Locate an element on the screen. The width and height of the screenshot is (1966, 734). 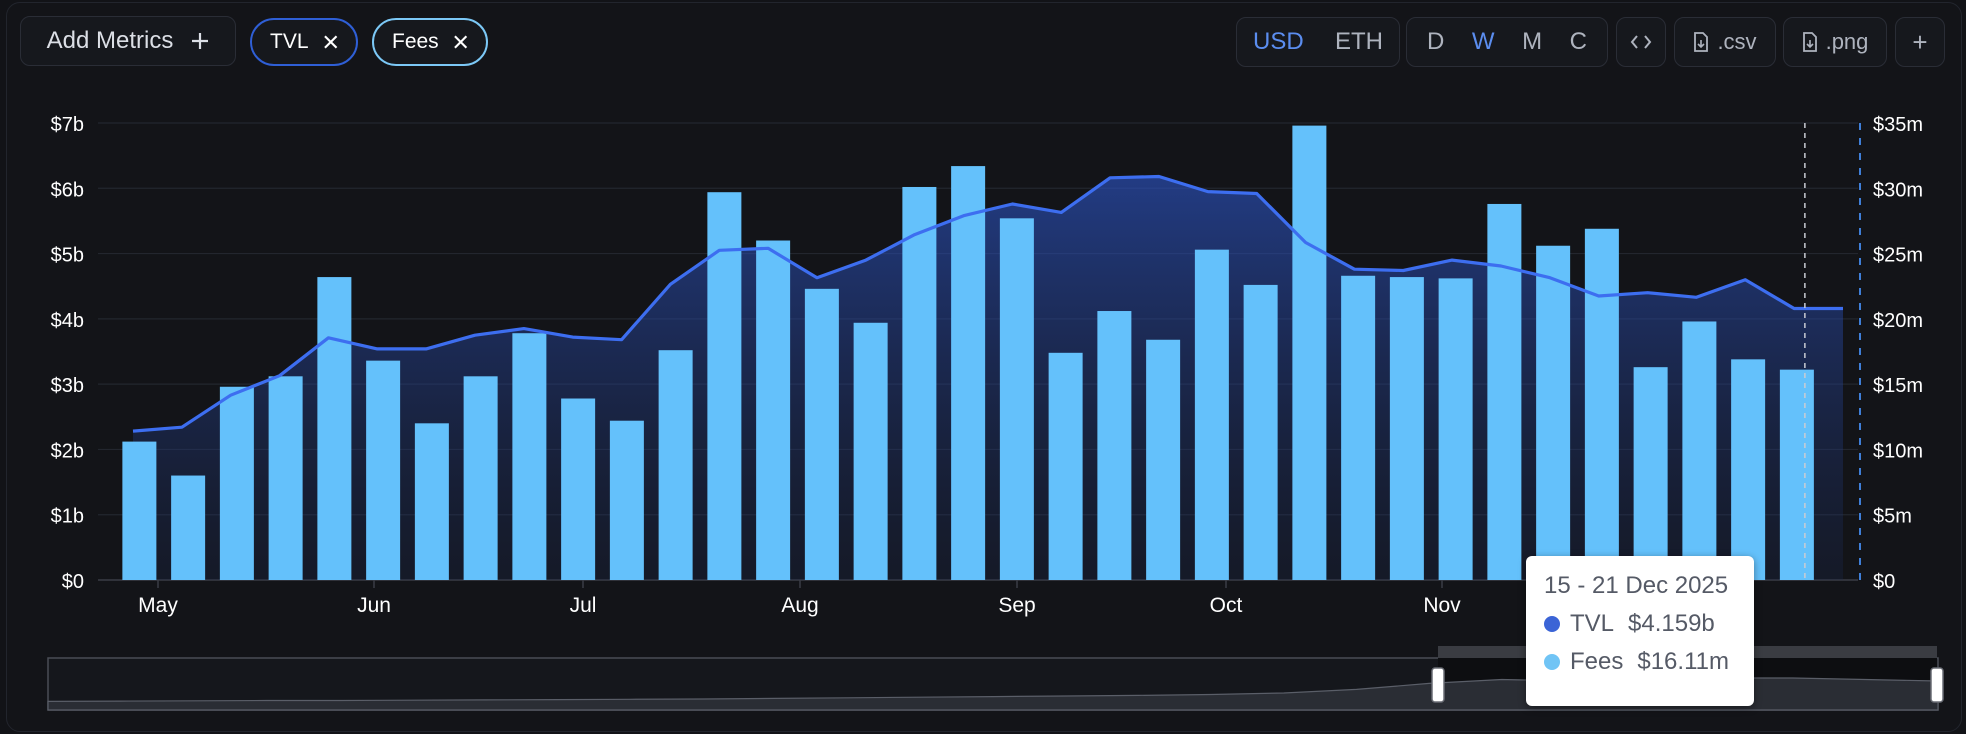
tooltip-tvl-value: $4.159b is located at coordinates (1671, 623).